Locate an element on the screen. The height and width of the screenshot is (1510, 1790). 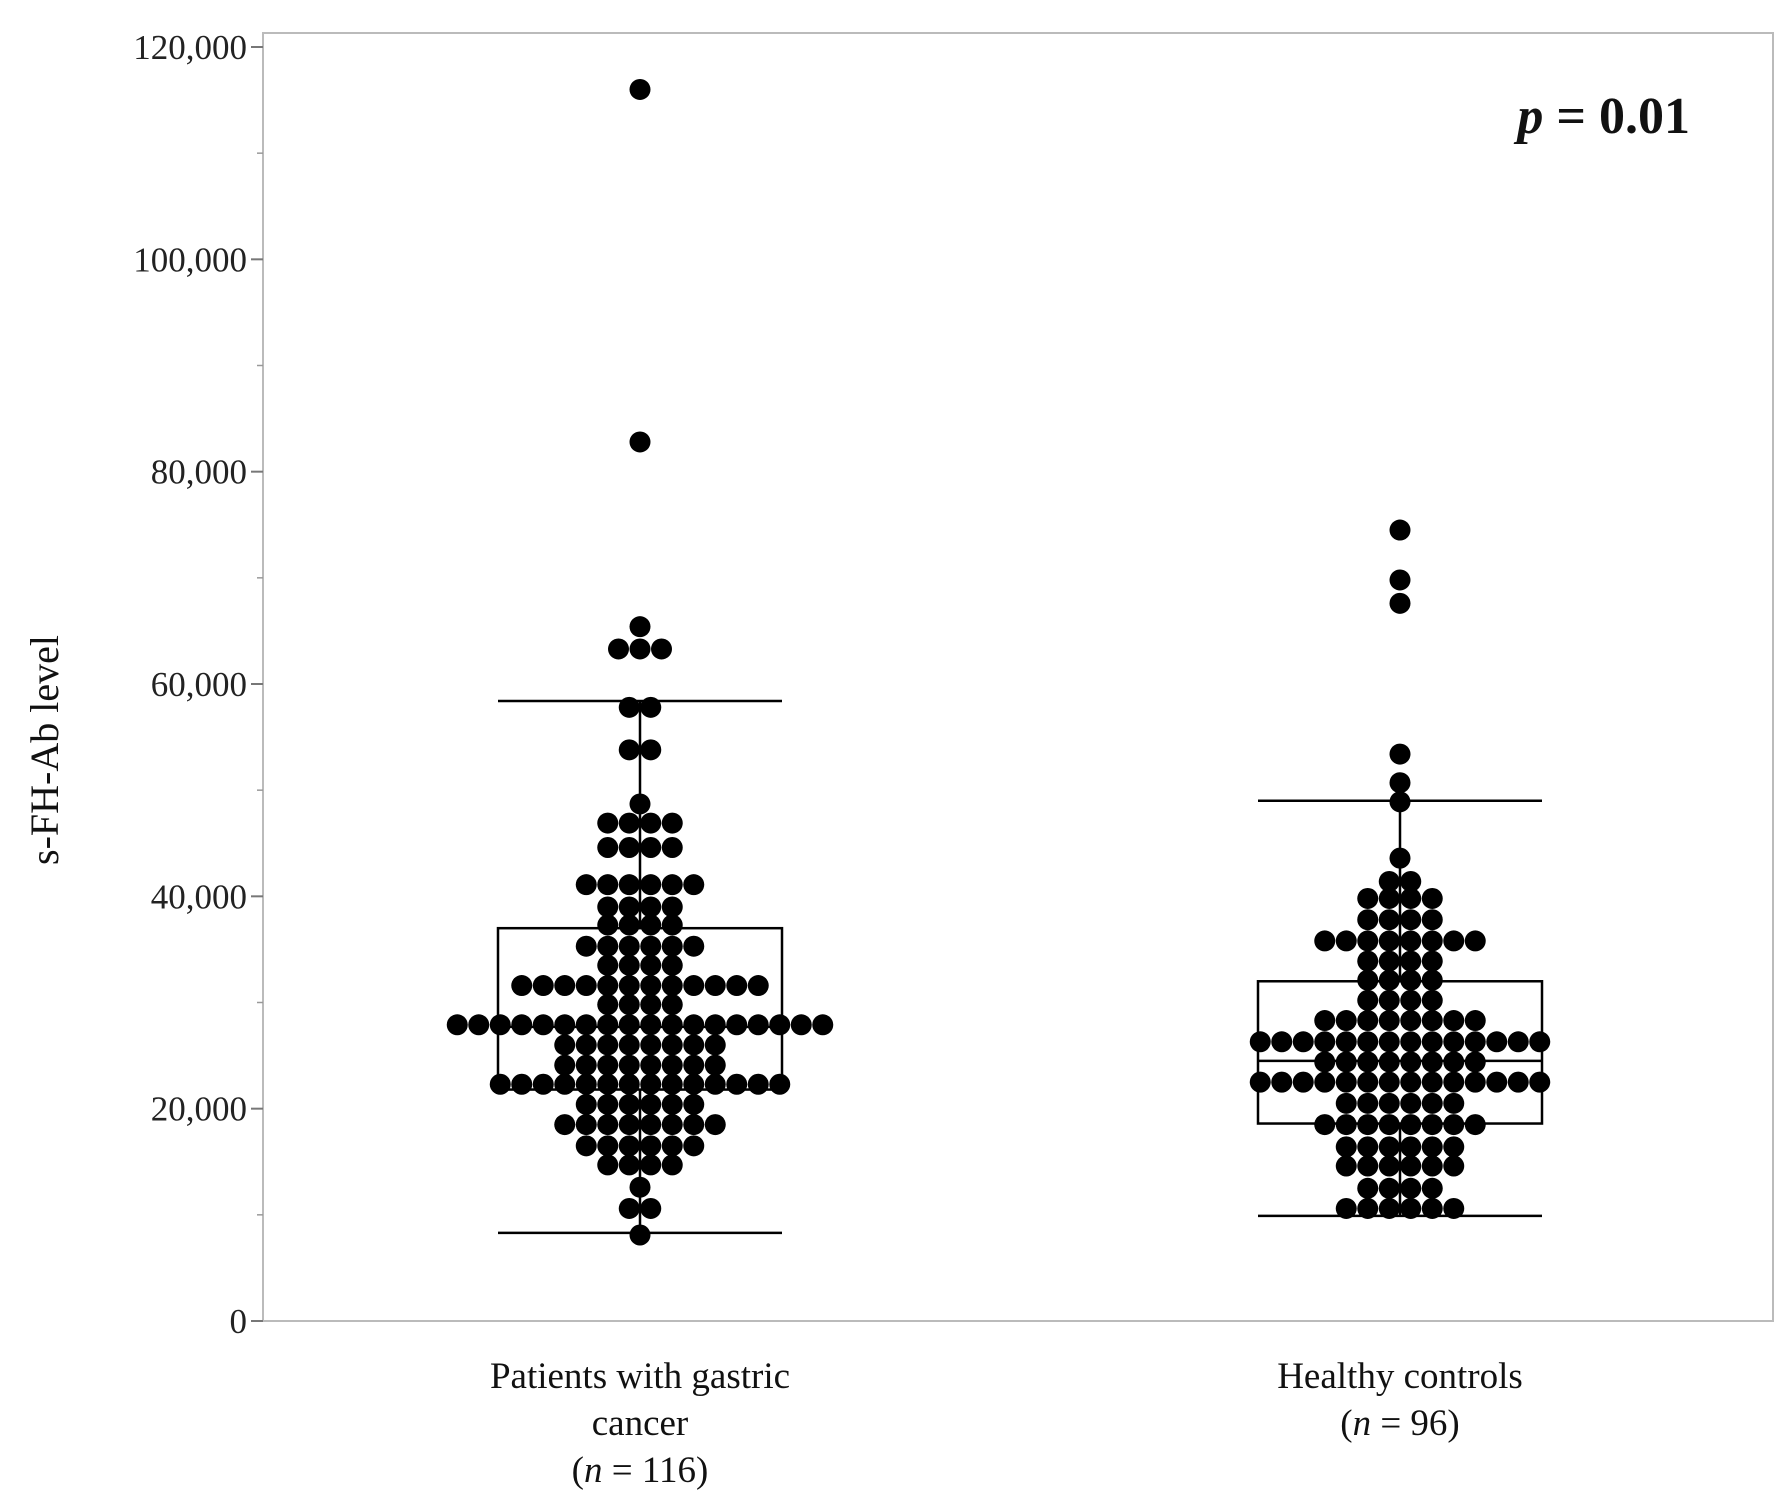
category-label: cancer is located at coordinates (640, 1423).